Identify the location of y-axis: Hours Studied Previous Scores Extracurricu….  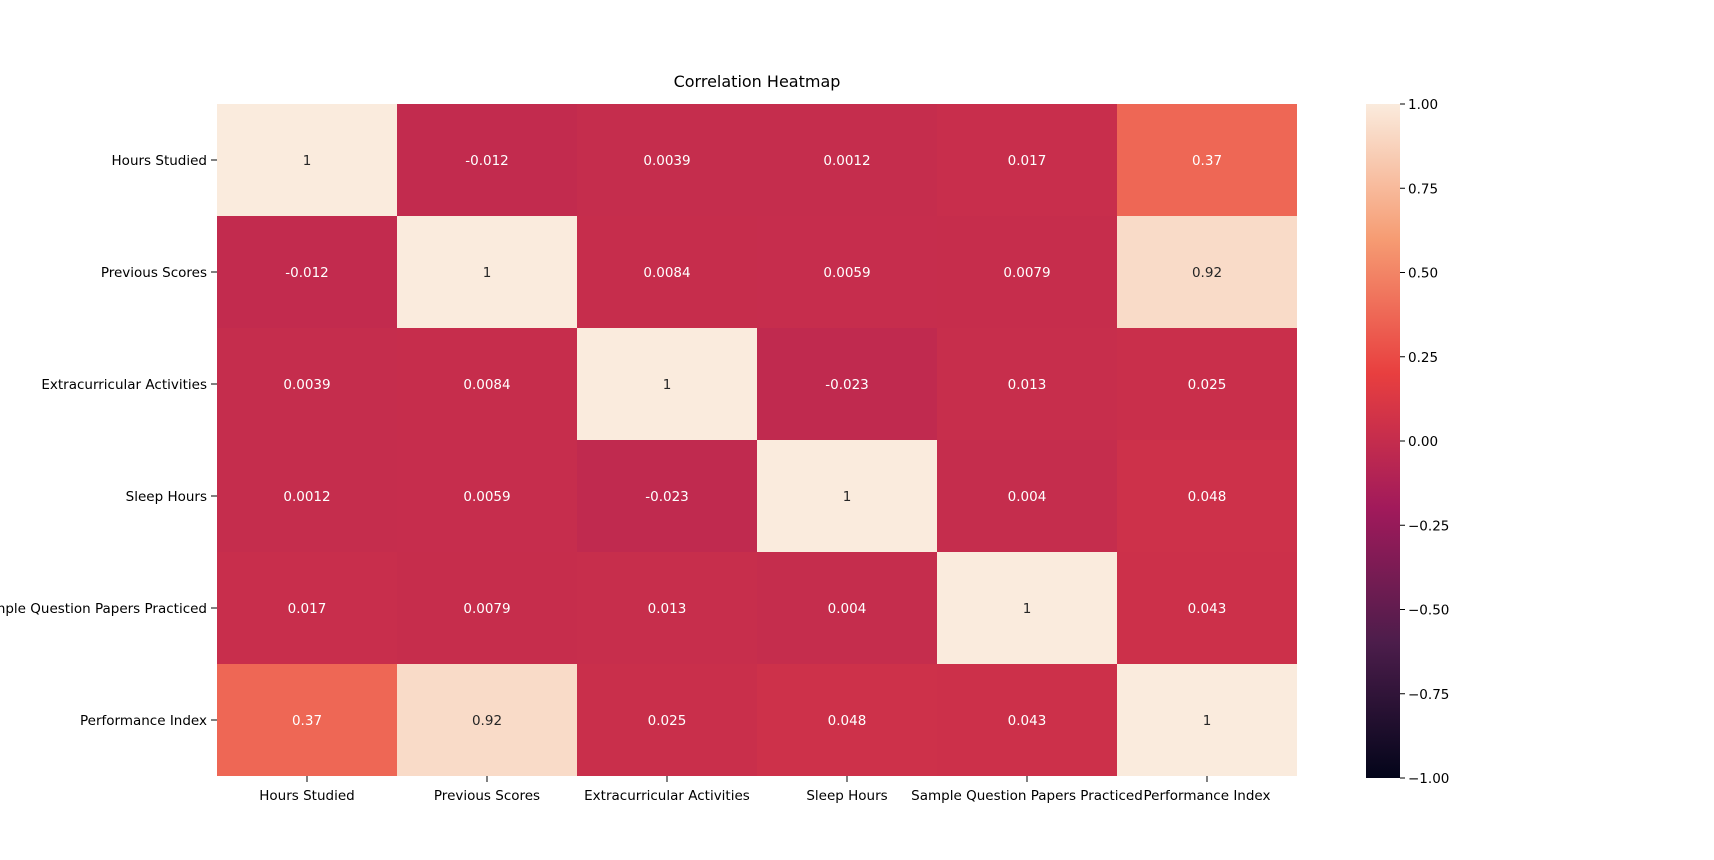
(108, 441).